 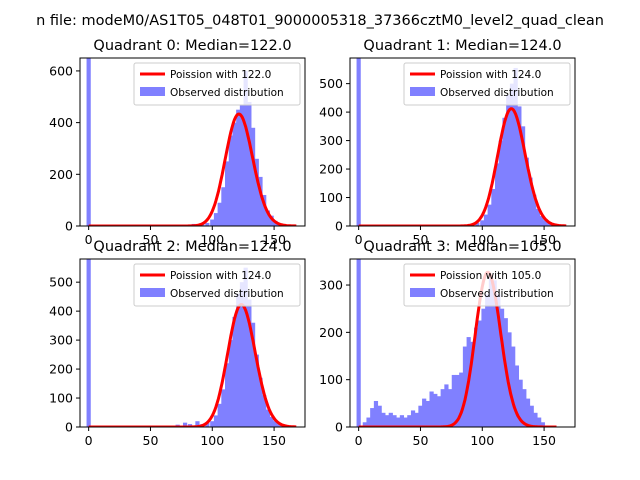 I want to click on x-tick-label: 100, so click(x=482, y=440).